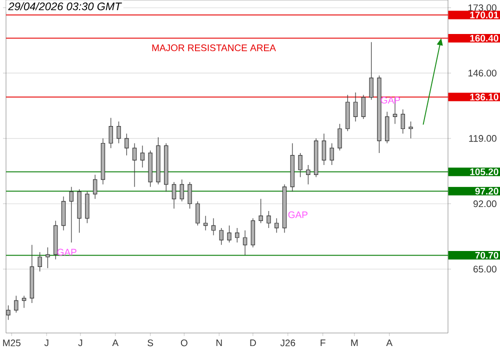 The image size is (500, 350). Describe the element at coordinates (484, 172) in the screenshot. I see `ref-line-label: 105.20` at that location.